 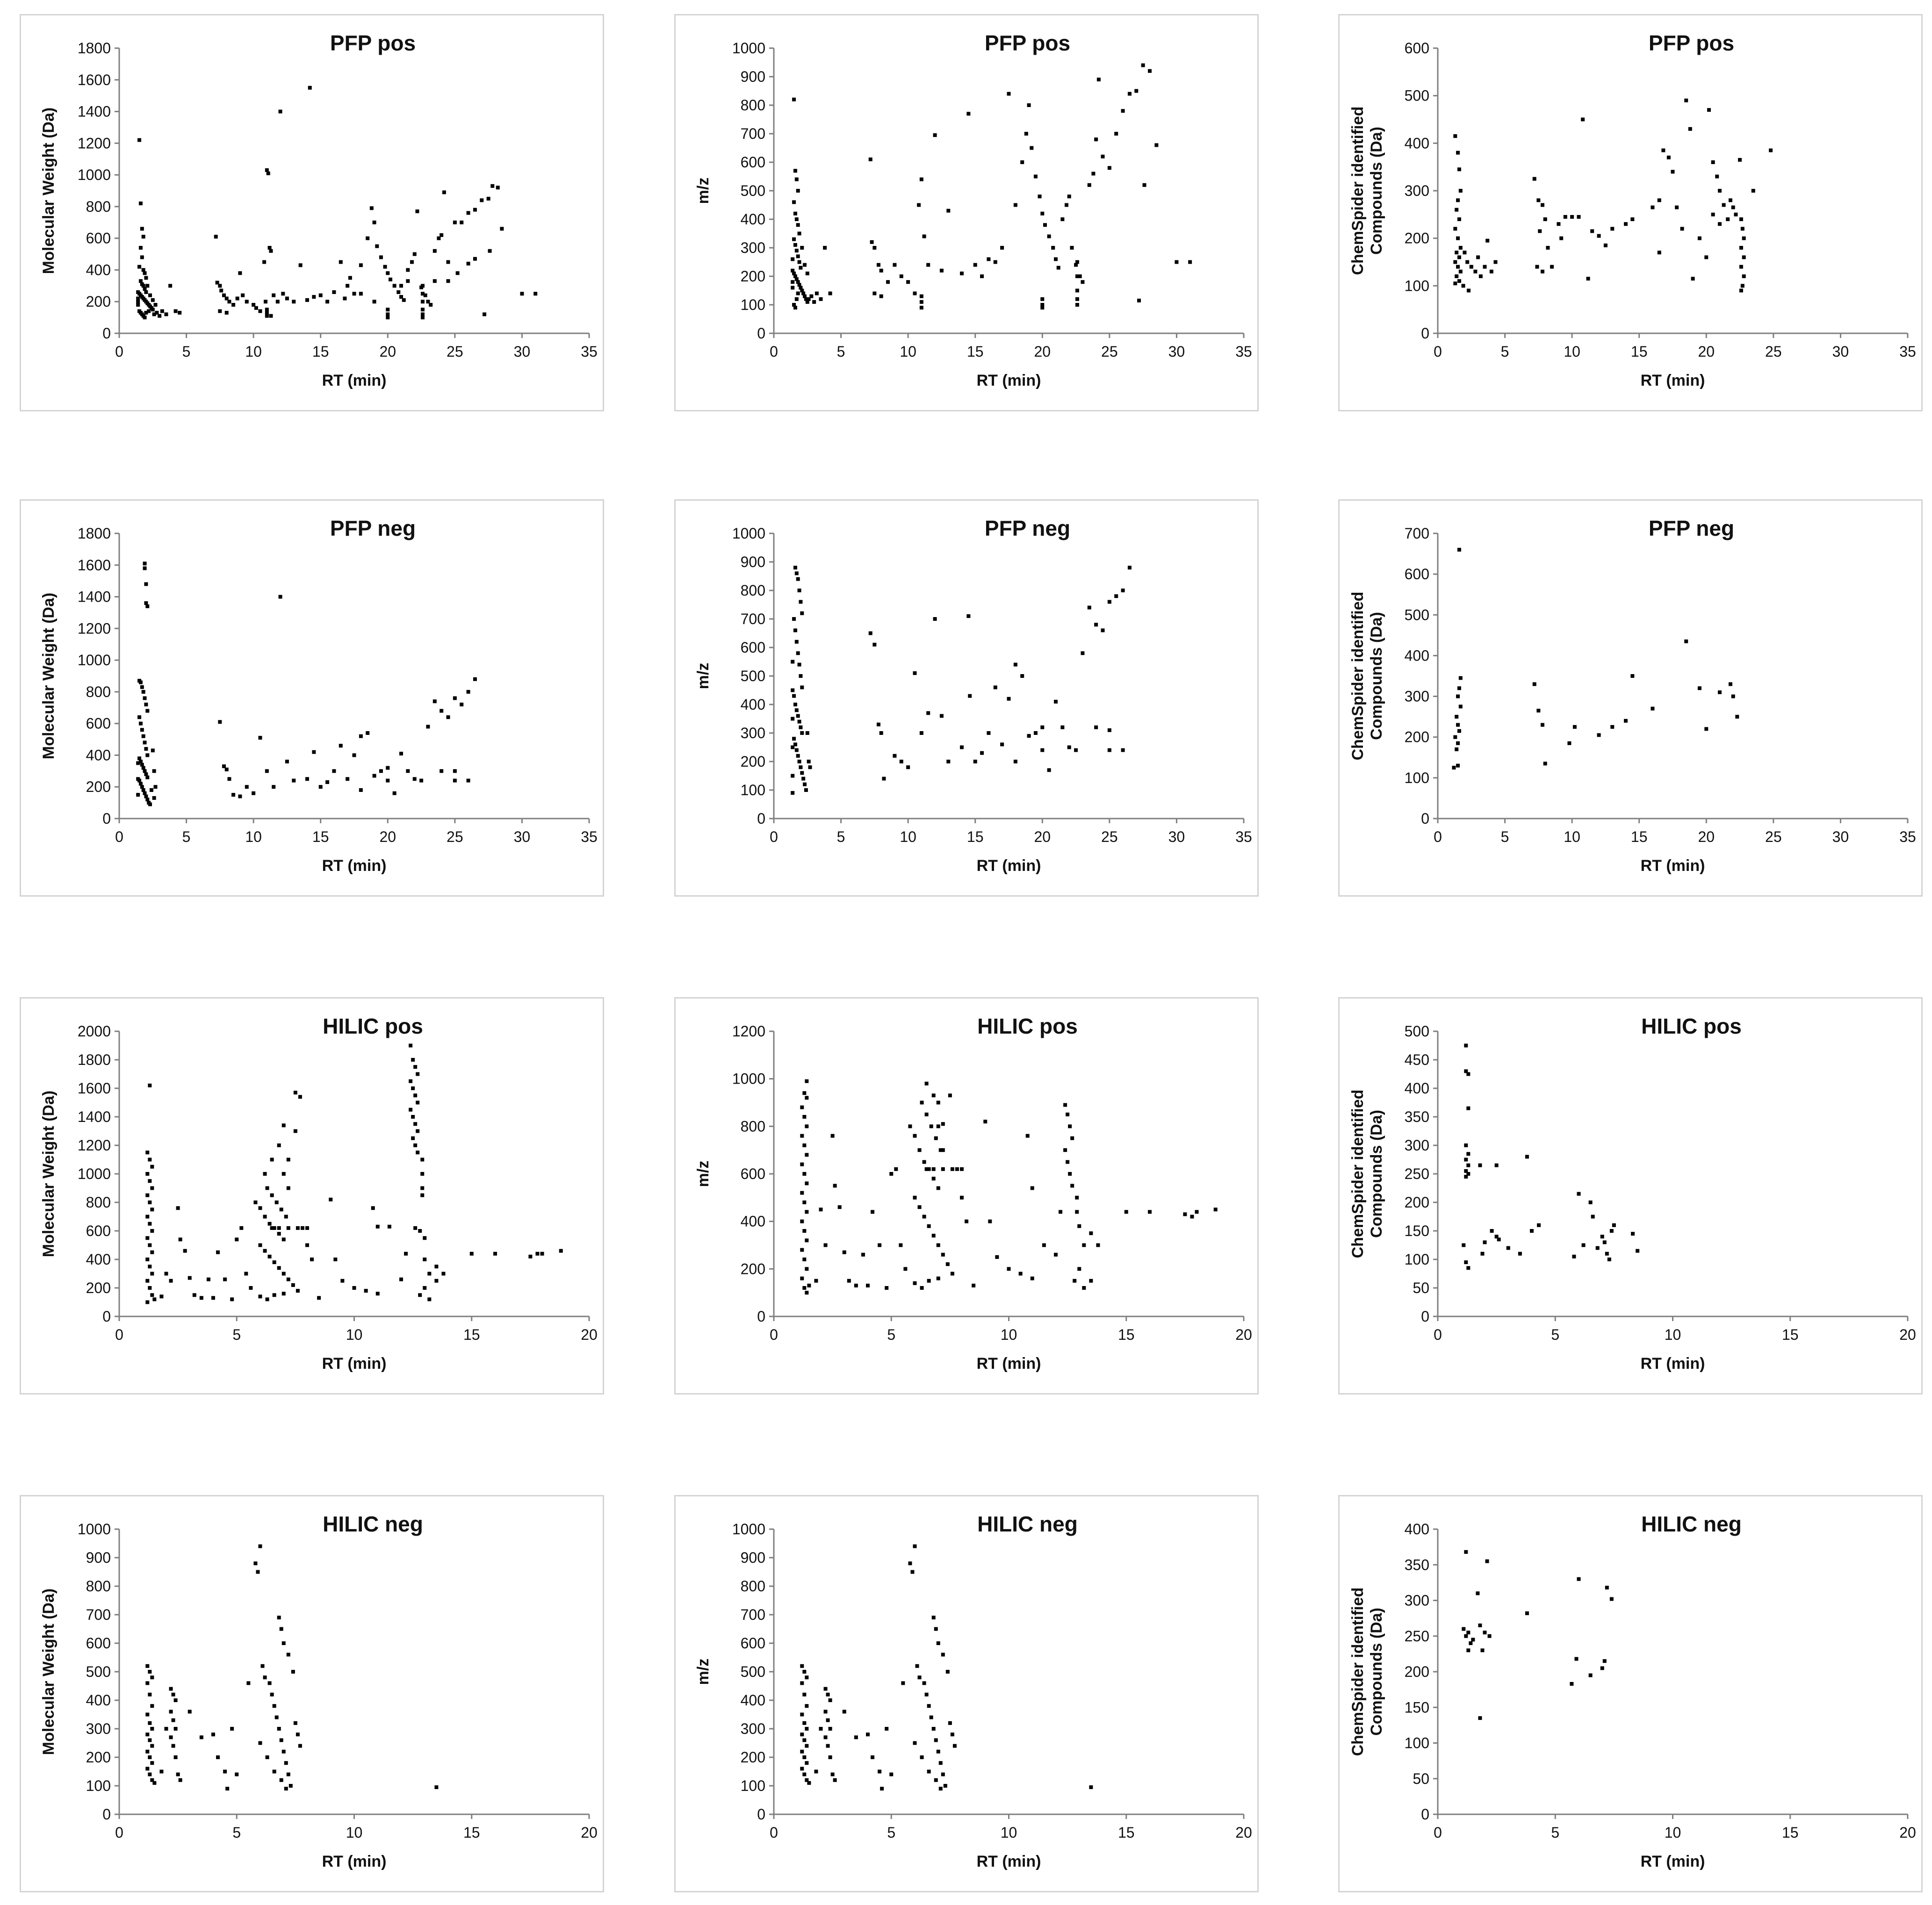 What do you see at coordinates (1907, 351) in the screenshot?
I see `x-tick-label: 35` at bounding box center [1907, 351].